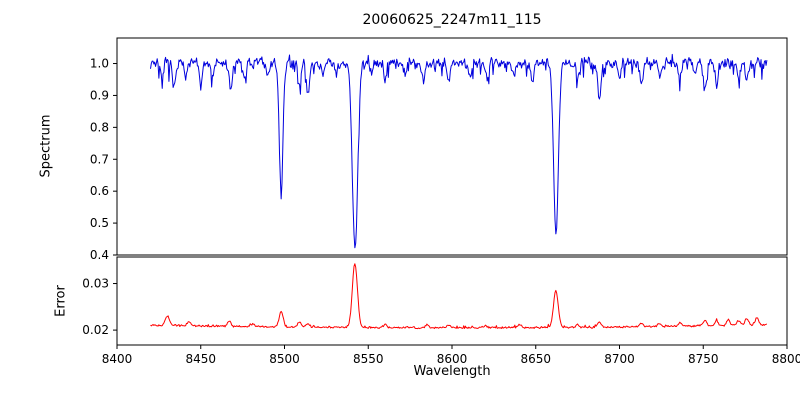  What do you see at coordinates (459, 296) in the screenshot?
I see `error-line` at bounding box center [459, 296].